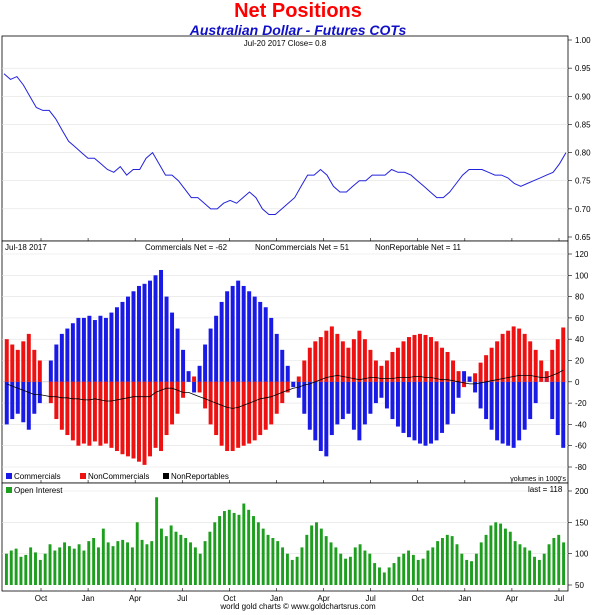 The height and width of the screenshot is (615, 596). I want to click on x-tick-label: Jul, so click(182, 598).